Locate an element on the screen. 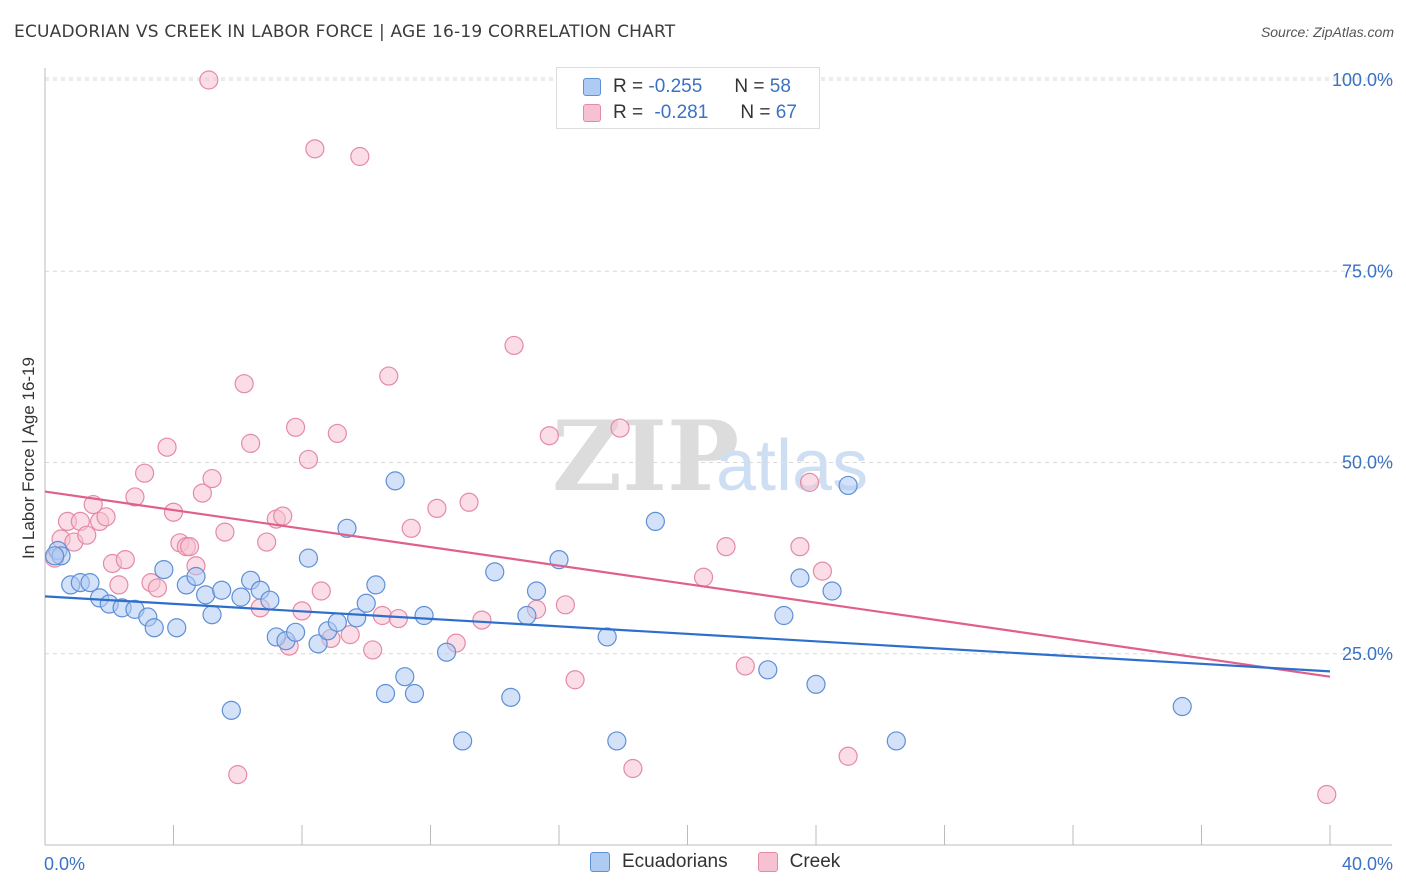 This screenshot has width=1406, height=892. stats-legend: R = -0.255 N = 58 R = -0.281 N = 67 is located at coordinates (688, 98).